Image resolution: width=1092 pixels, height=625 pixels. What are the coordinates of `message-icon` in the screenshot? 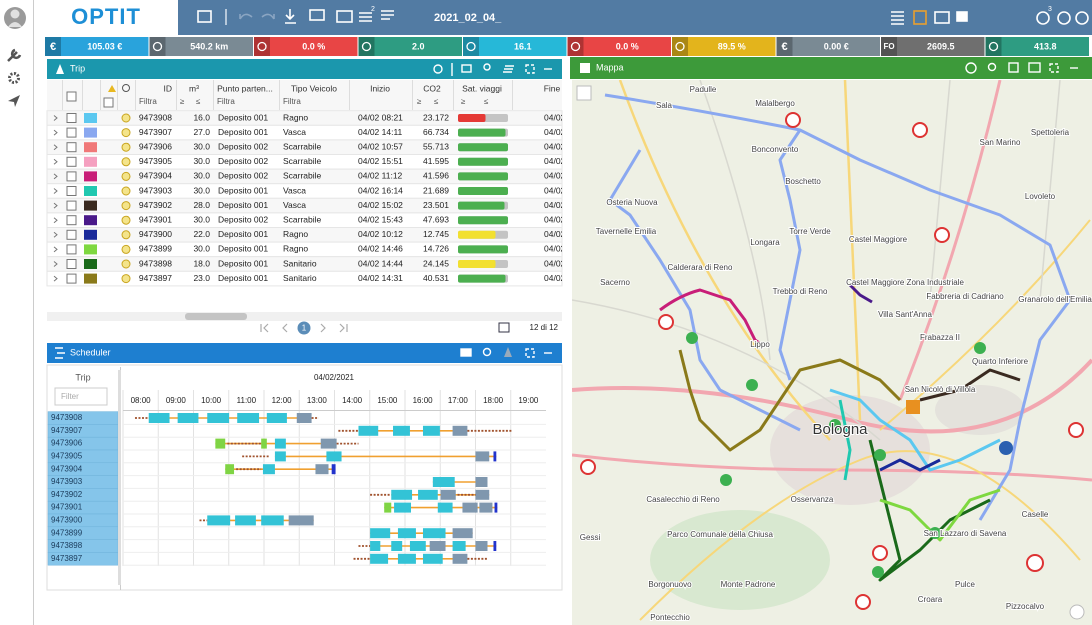 It's located at (942, 17).